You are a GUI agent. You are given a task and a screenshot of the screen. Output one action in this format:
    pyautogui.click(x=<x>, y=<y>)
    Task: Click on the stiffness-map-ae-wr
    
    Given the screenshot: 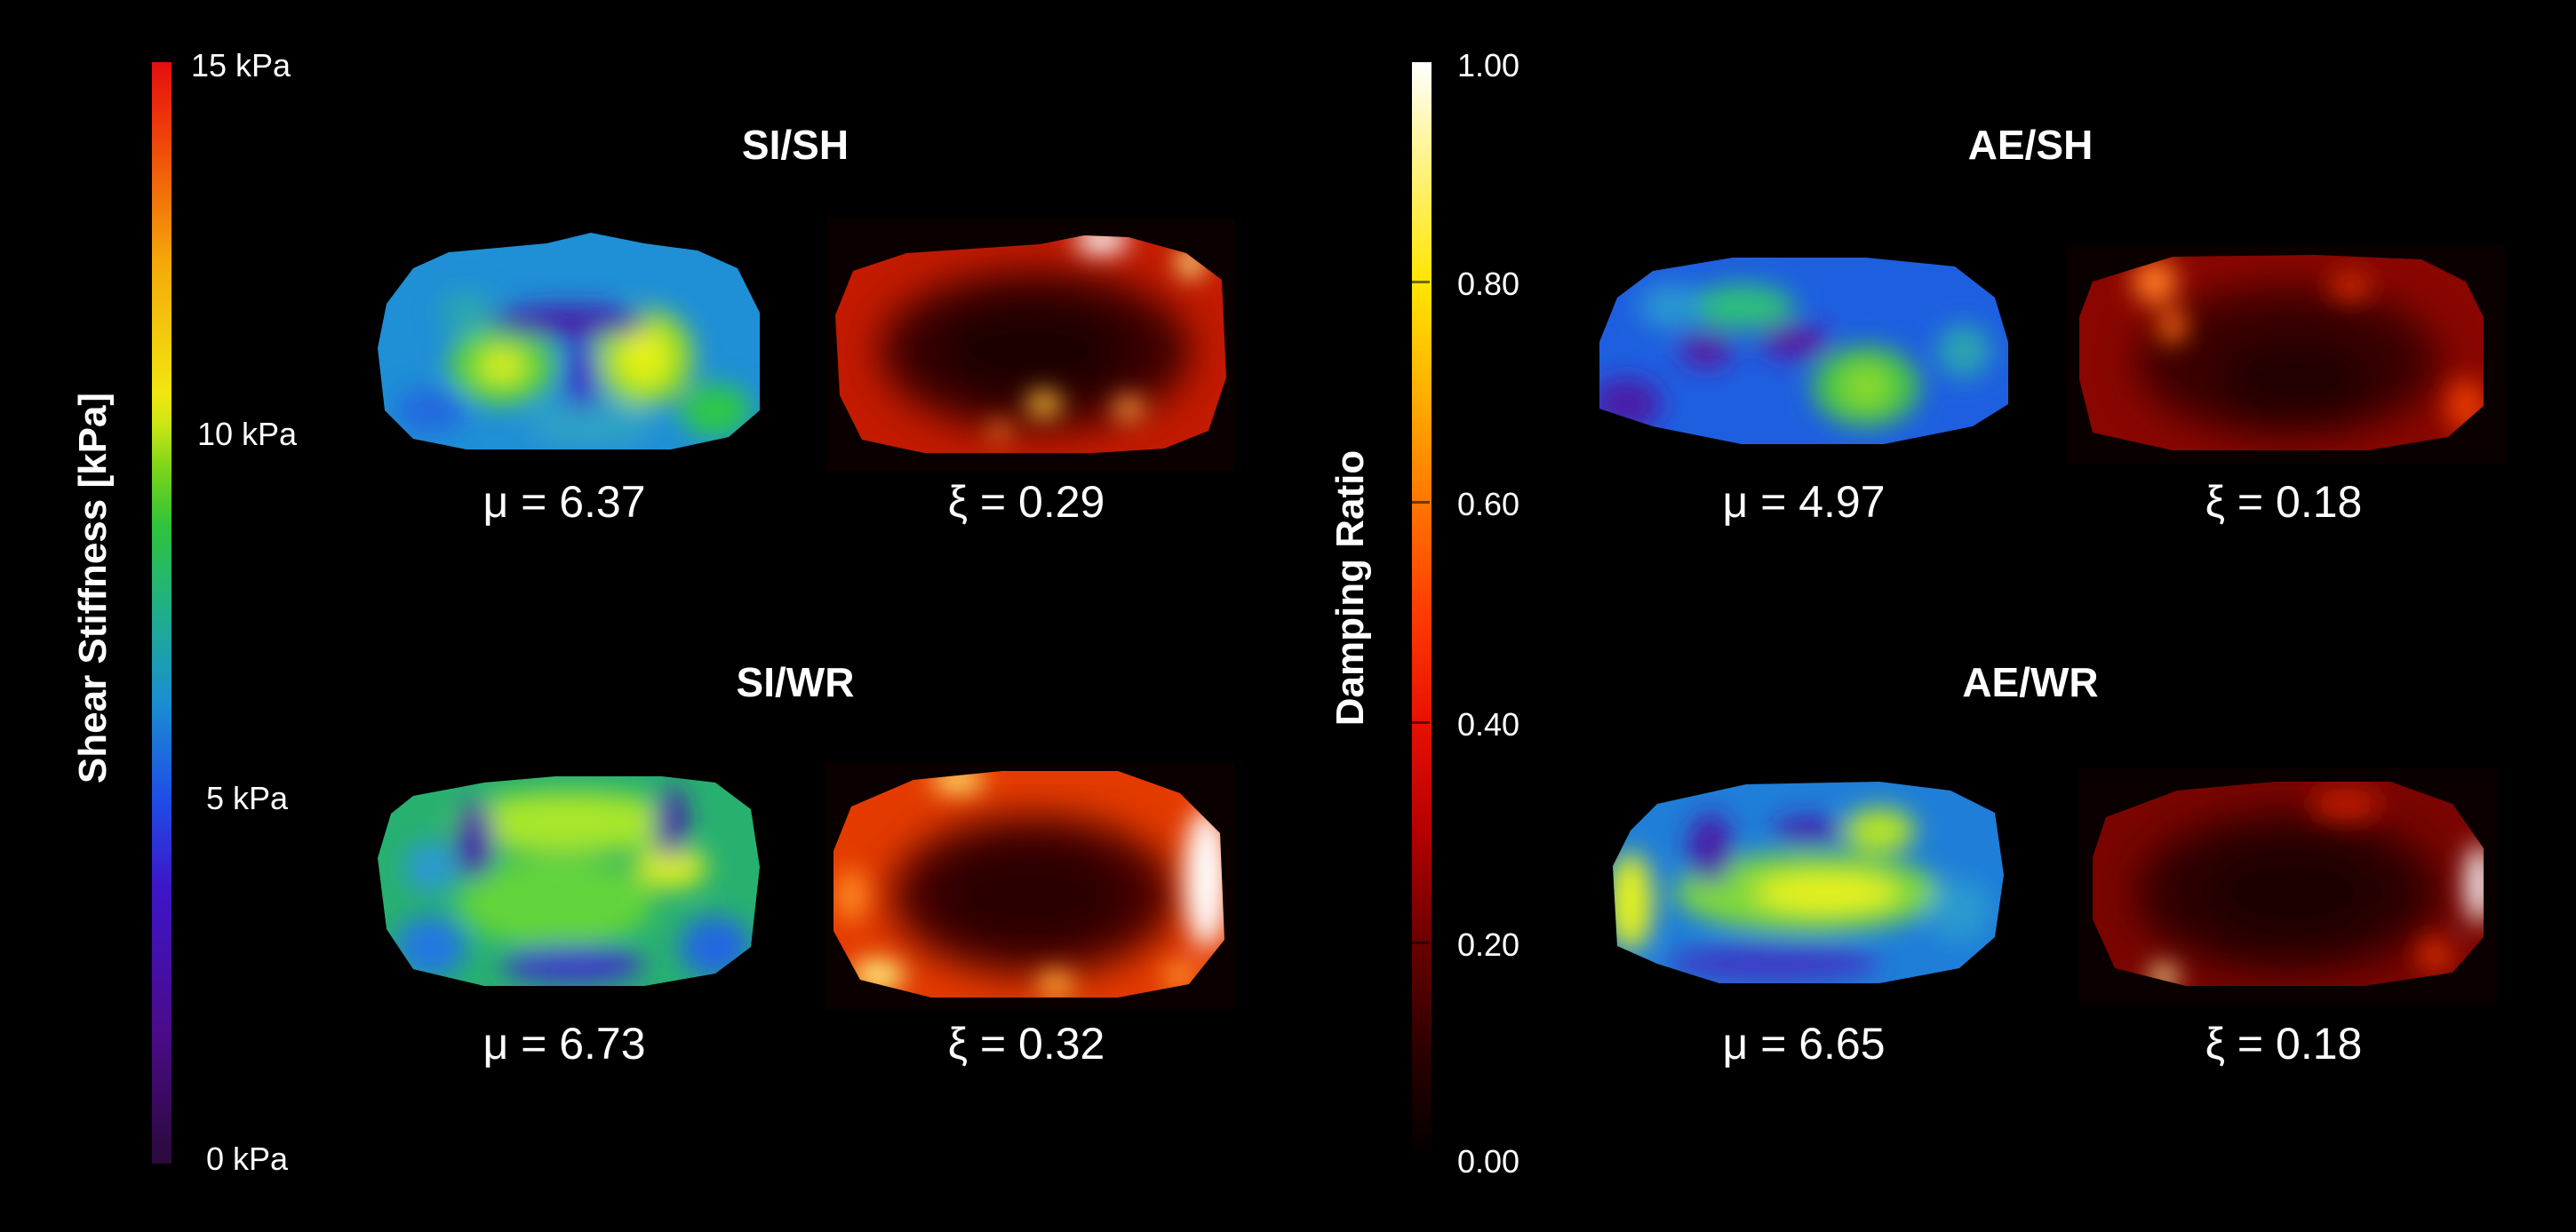 What is the action you would take?
    pyautogui.click(x=1808, y=882)
    